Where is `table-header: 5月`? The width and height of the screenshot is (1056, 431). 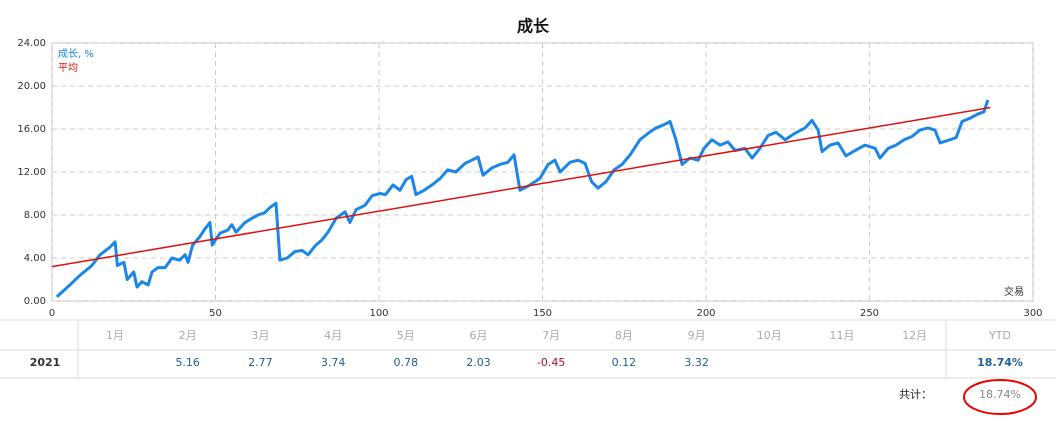 table-header: 5月 is located at coordinates (406, 335).